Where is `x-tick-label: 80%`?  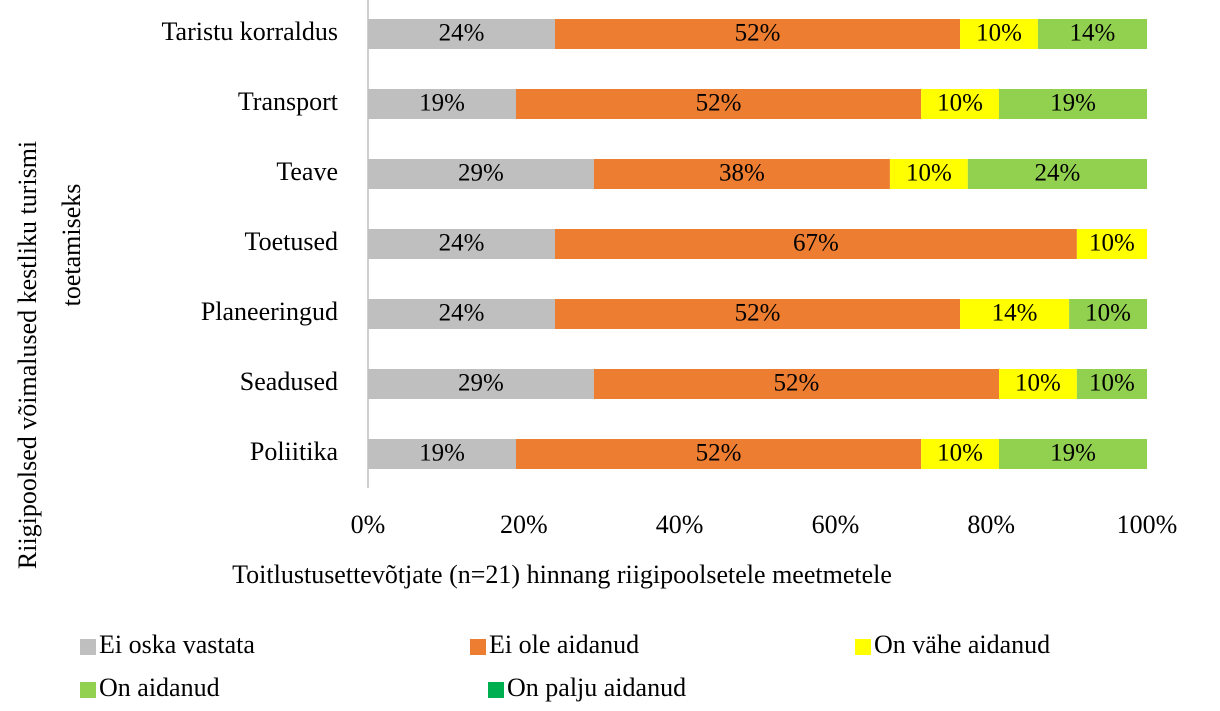
x-tick-label: 80% is located at coordinates (991, 524).